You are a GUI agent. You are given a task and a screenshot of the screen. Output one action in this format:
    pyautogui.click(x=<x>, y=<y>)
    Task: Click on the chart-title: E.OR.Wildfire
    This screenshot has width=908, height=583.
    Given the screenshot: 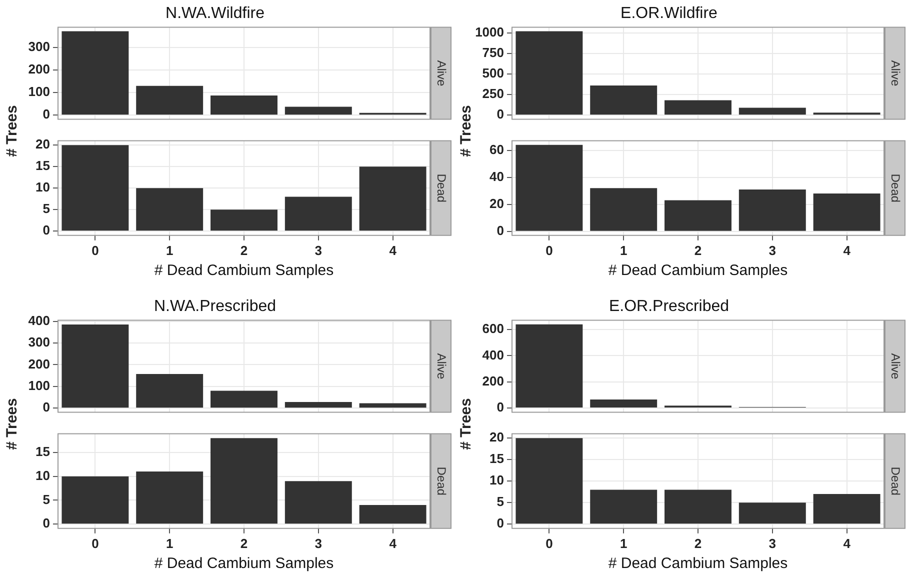 What is the action you would take?
    pyautogui.click(x=669, y=13)
    